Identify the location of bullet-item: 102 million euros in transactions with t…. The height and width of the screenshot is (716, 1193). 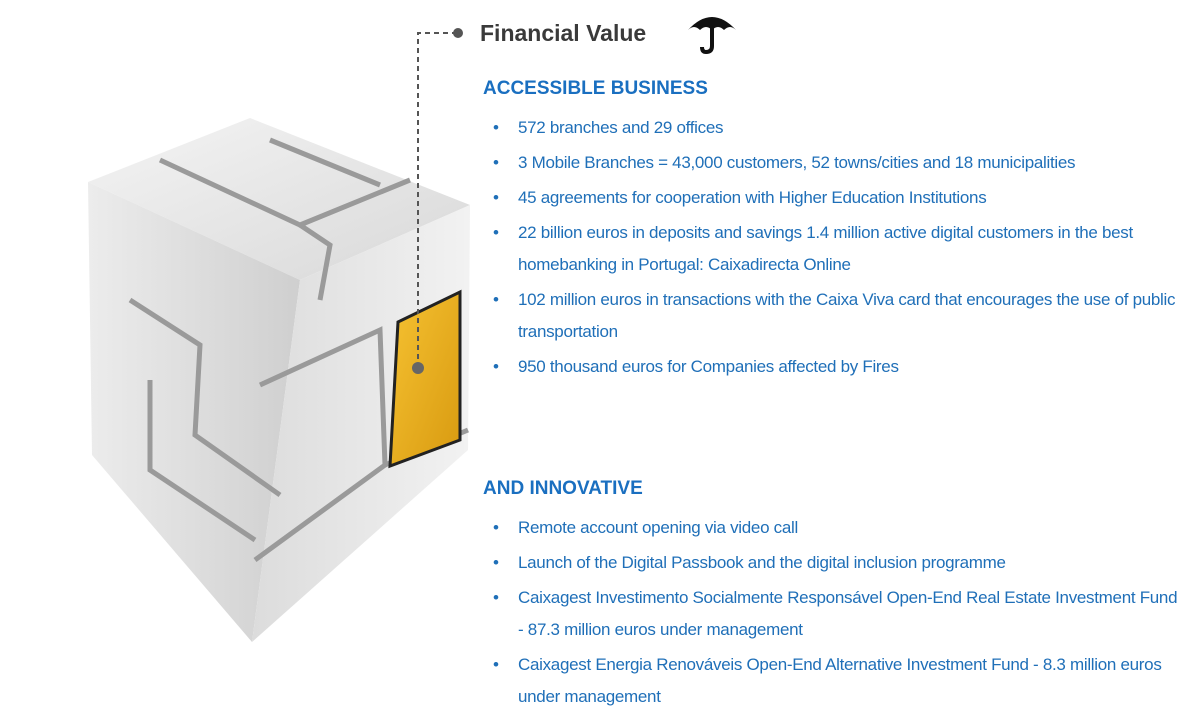
(835, 316).